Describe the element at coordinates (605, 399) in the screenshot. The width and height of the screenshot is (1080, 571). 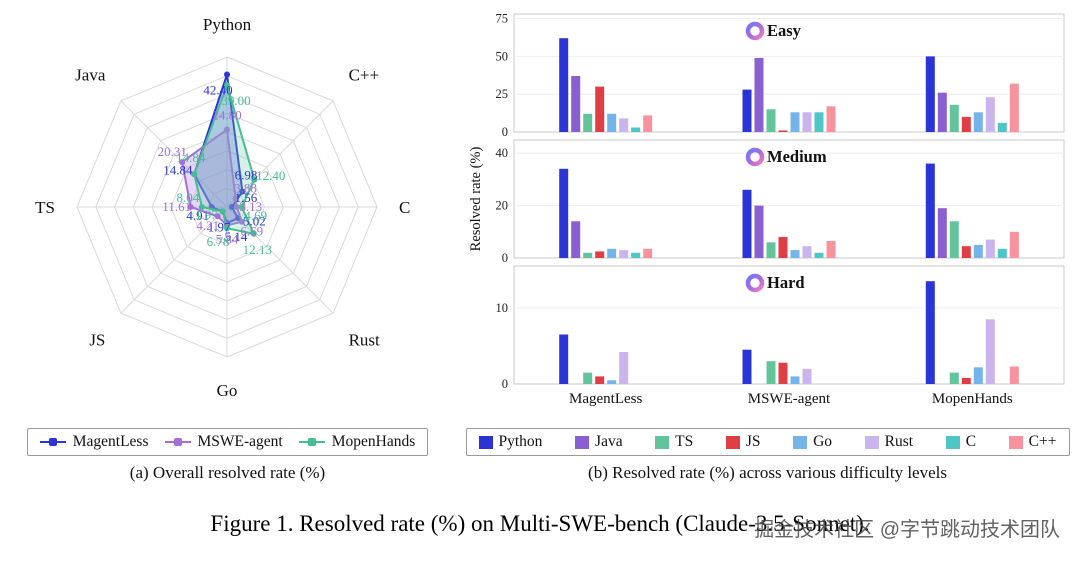
I see `group-label-MagentLess: MagentLess` at that location.